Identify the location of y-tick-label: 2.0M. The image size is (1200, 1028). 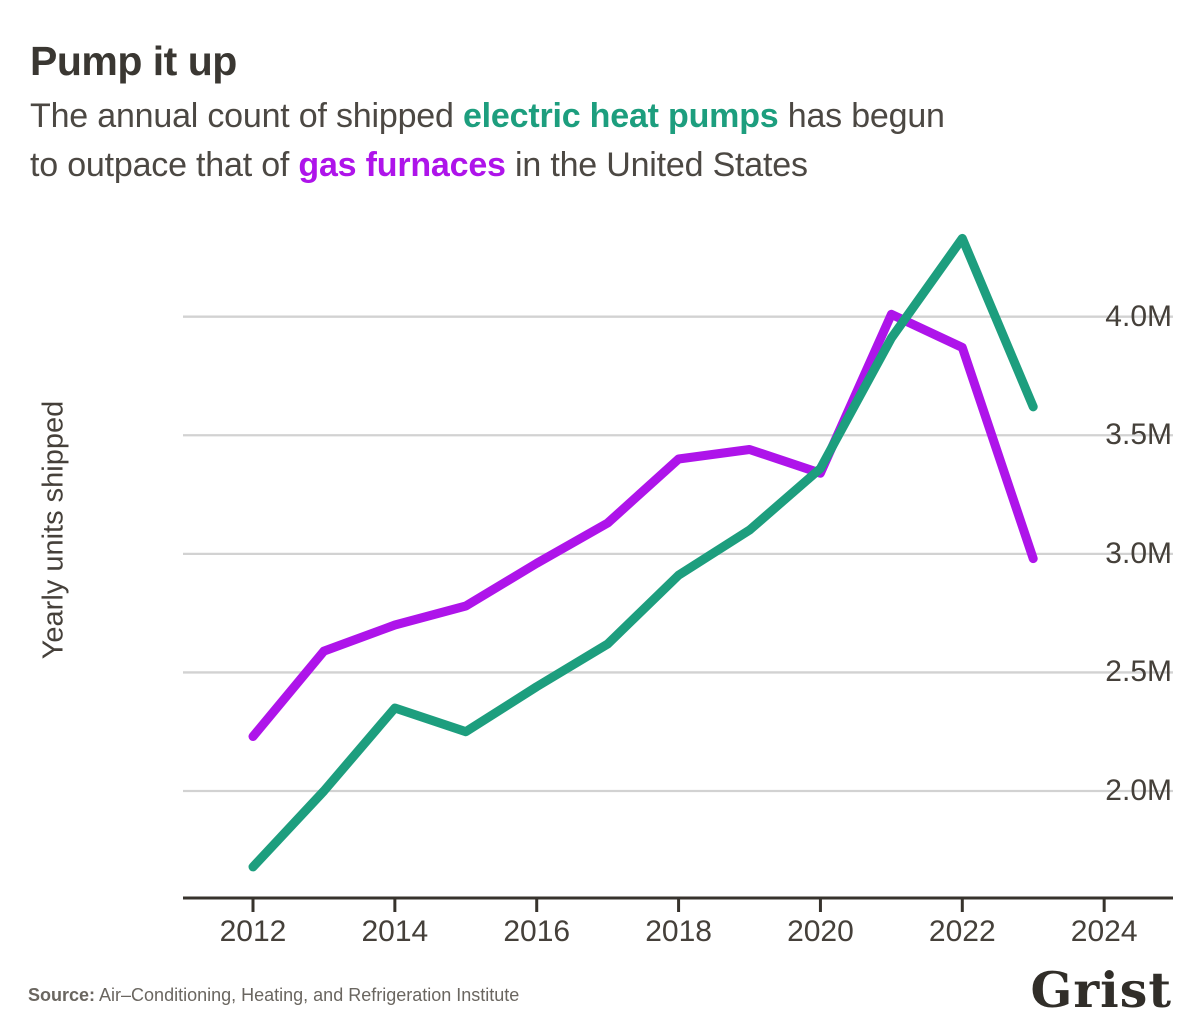
(1138, 790).